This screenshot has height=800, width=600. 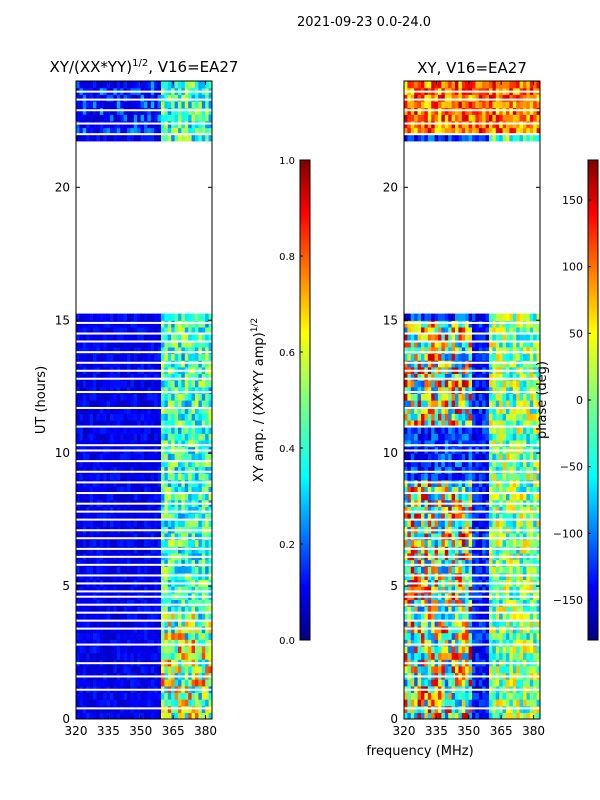 What do you see at coordinates (287, 545) in the screenshot?
I see `colorbar-tick-label: 0.2` at bounding box center [287, 545].